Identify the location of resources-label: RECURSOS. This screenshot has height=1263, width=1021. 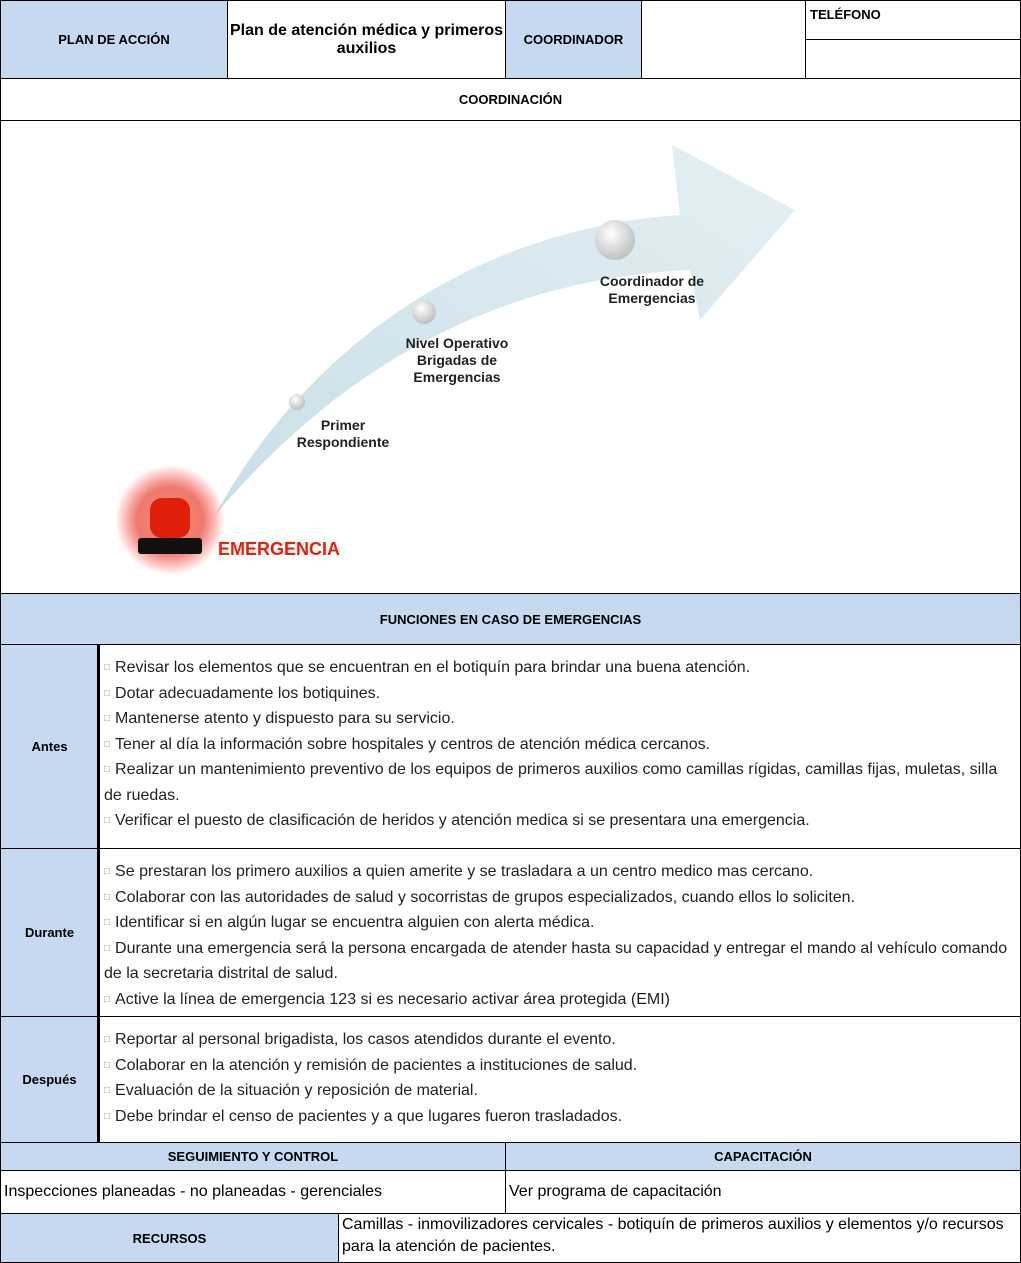
(169, 1238).